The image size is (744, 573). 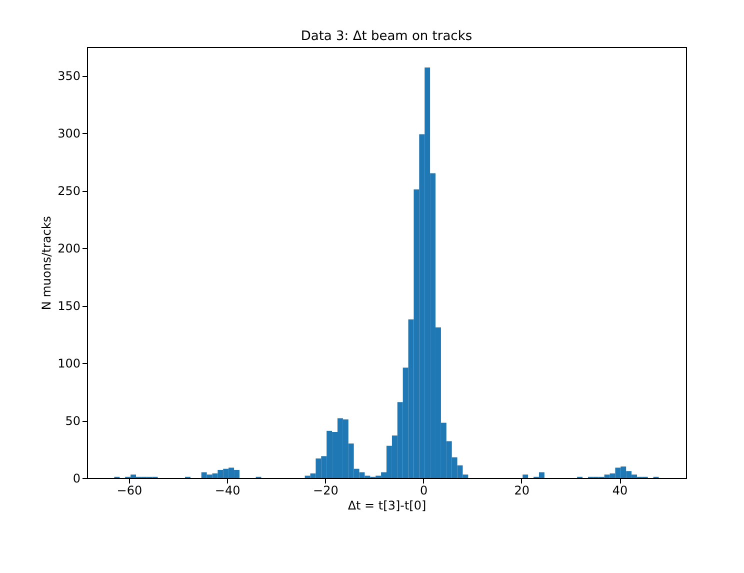 What do you see at coordinates (69, 76) in the screenshot?
I see `y-tick-label: 350` at bounding box center [69, 76].